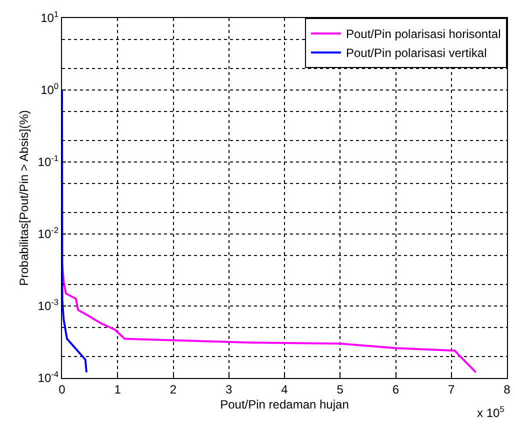  Describe the element at coordinates (284, 404) in the screenshot. I see `x-axis-title: Pout/Pin redaman hujan` at that location.